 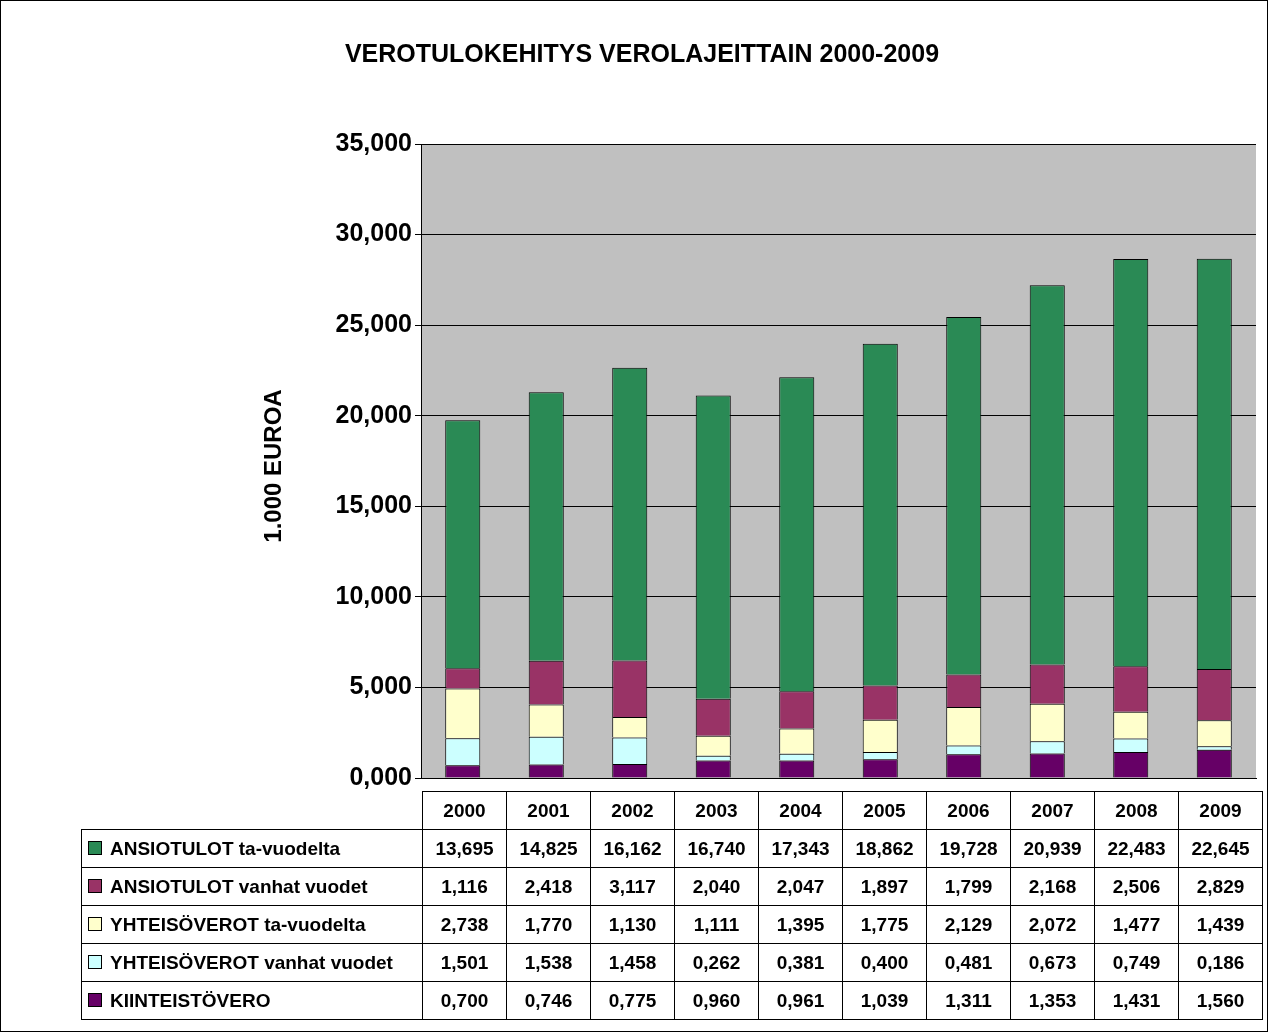 What do you see at coordinates (1220, 924) in the screenshot?
I see `data-label: 1,439` at bounding box center [1220, 924].